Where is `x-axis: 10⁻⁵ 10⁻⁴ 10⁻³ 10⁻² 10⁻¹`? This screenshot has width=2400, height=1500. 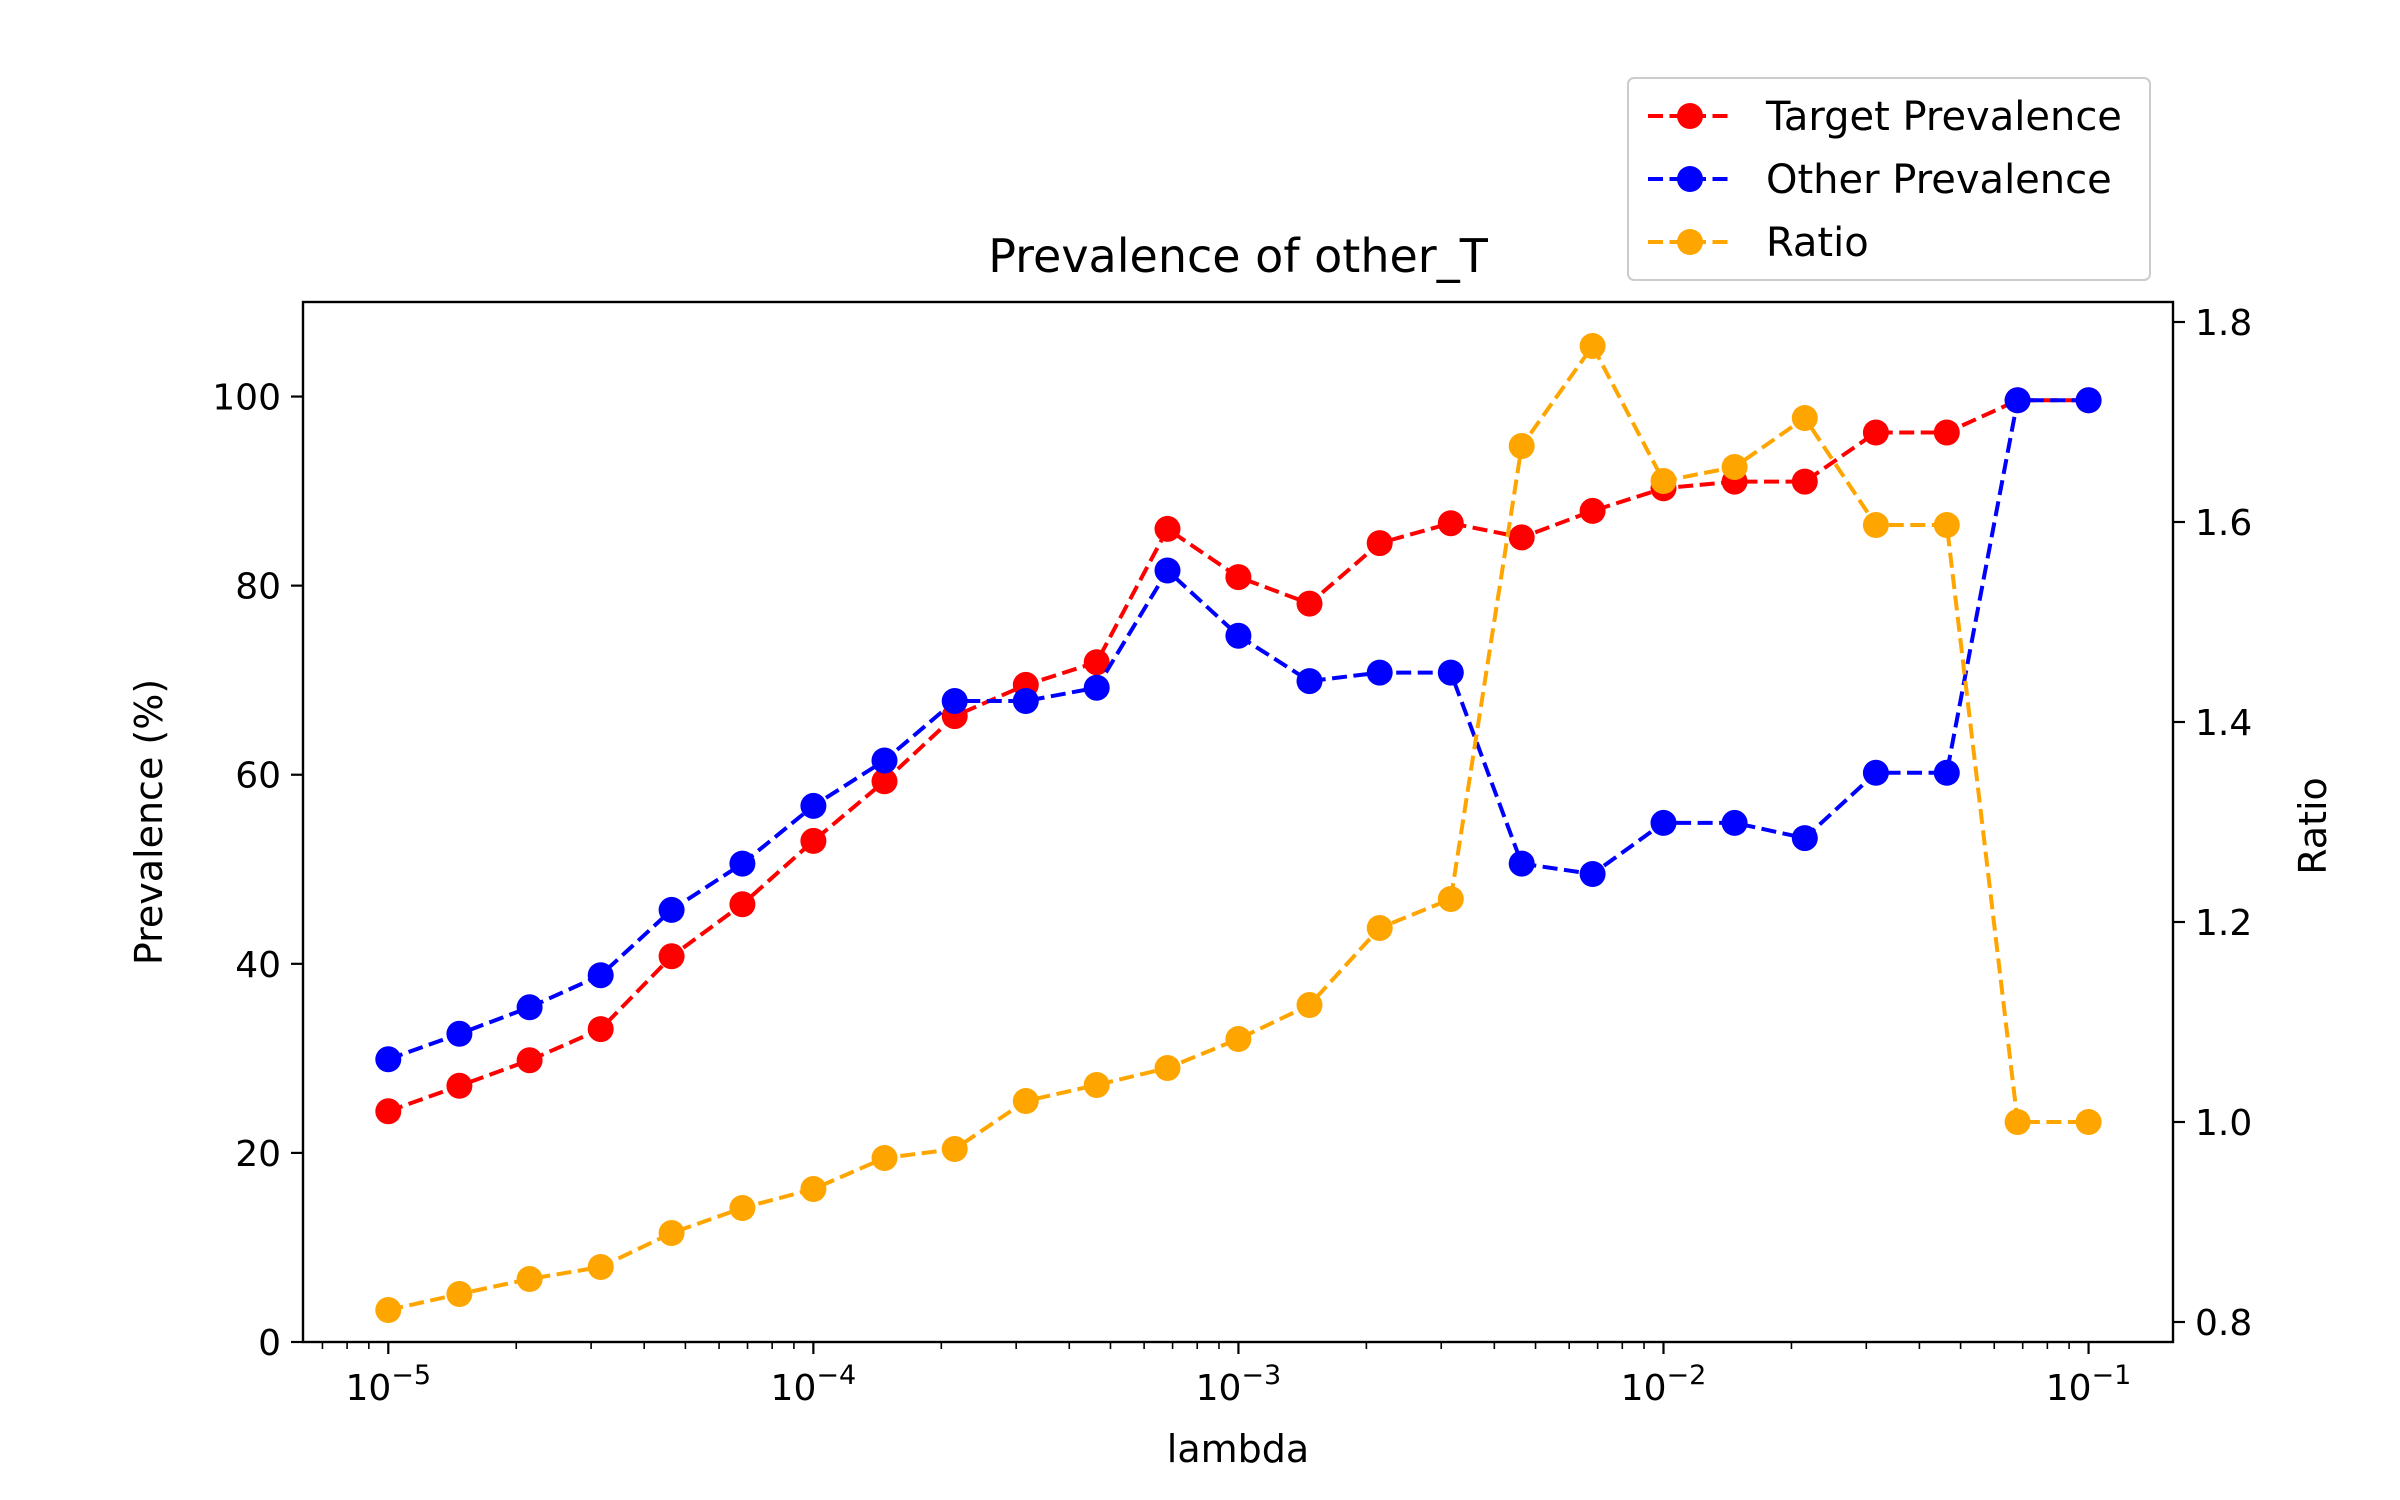 x-axis: 10⁻⁵ 10⁻⁴ 10⁻³ 10⁻² 10⁻¹ is located at coordinates (1226, 1375).